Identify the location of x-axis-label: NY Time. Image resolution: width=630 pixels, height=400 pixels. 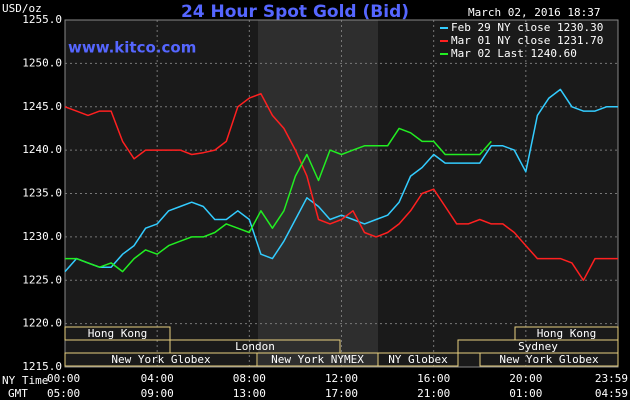
(25, 380).